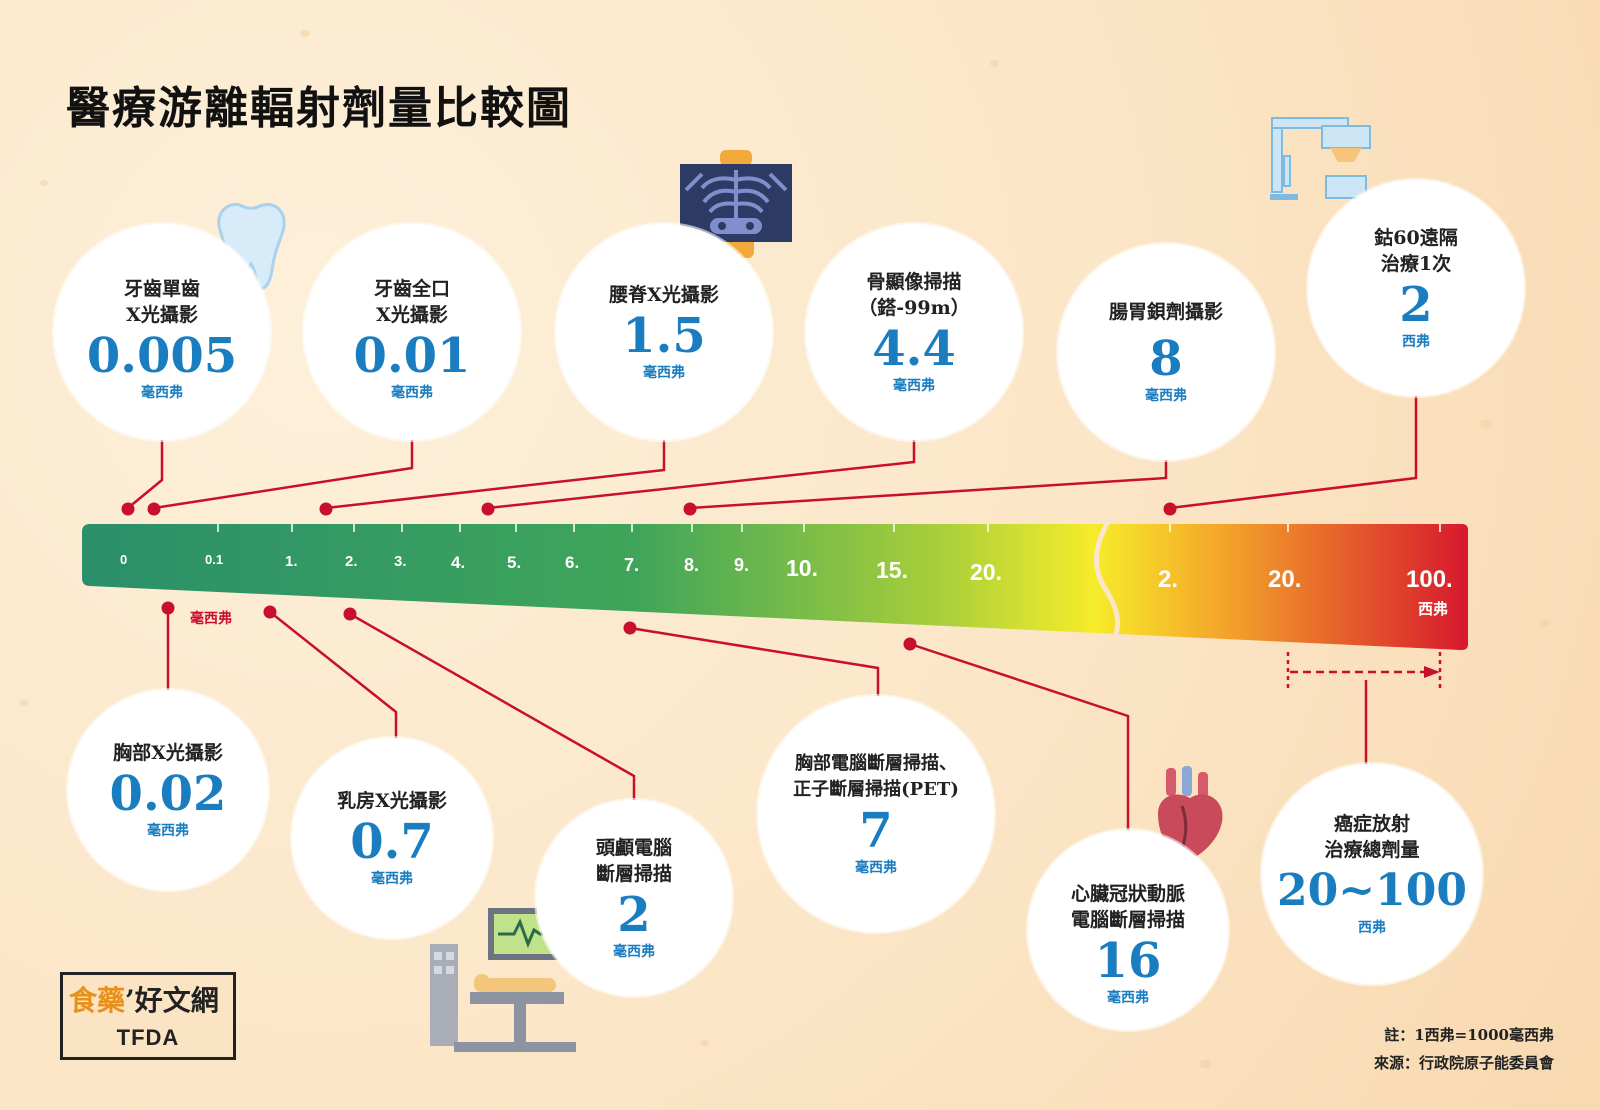 The height and width of the screenshot is (1110, 1600). Describe the element at coordinates (124, 559) in the screenshot. I see `tick-label: 0` at that location.